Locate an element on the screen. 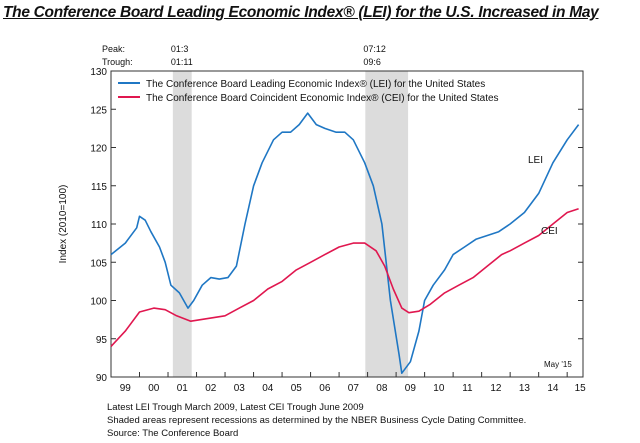  series-label-lei: LEI is located at coordinates (535, 160).